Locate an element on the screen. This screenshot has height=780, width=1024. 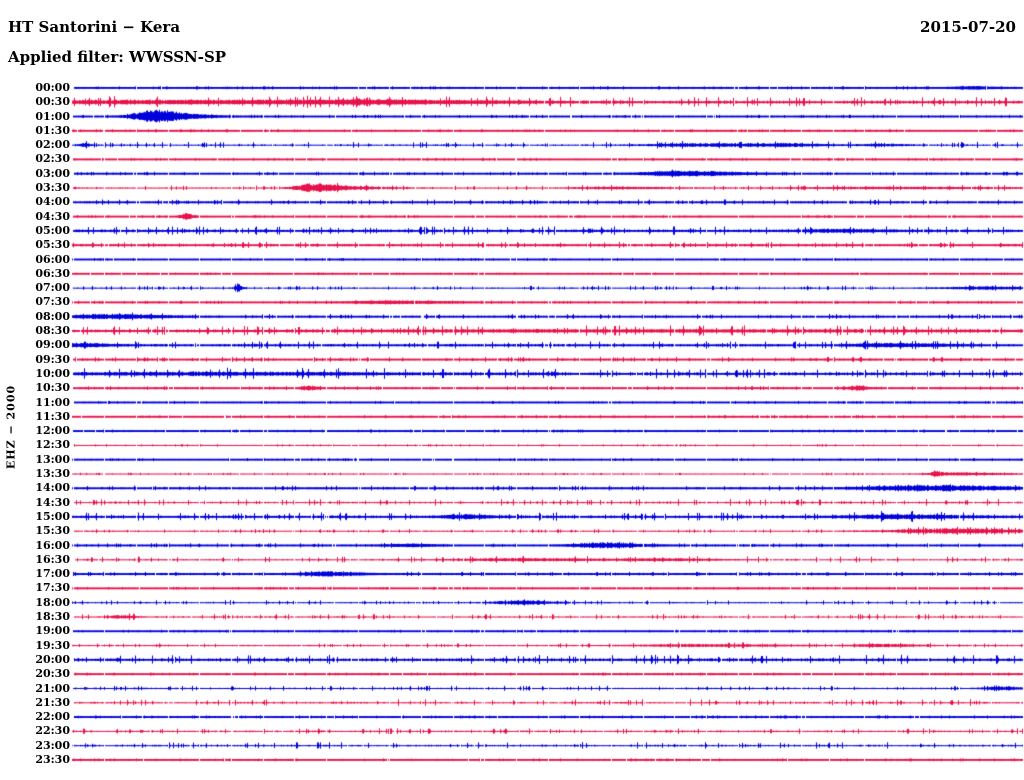
time-label: 16:30 is located at coordinates (52, 559).